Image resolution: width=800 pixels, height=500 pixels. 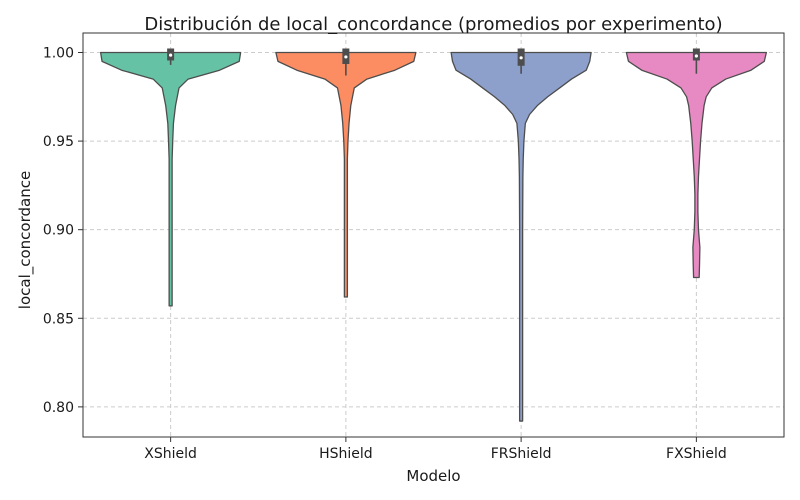 I want to click on x-tick-label: FXShield, so click(x=696, y=454).